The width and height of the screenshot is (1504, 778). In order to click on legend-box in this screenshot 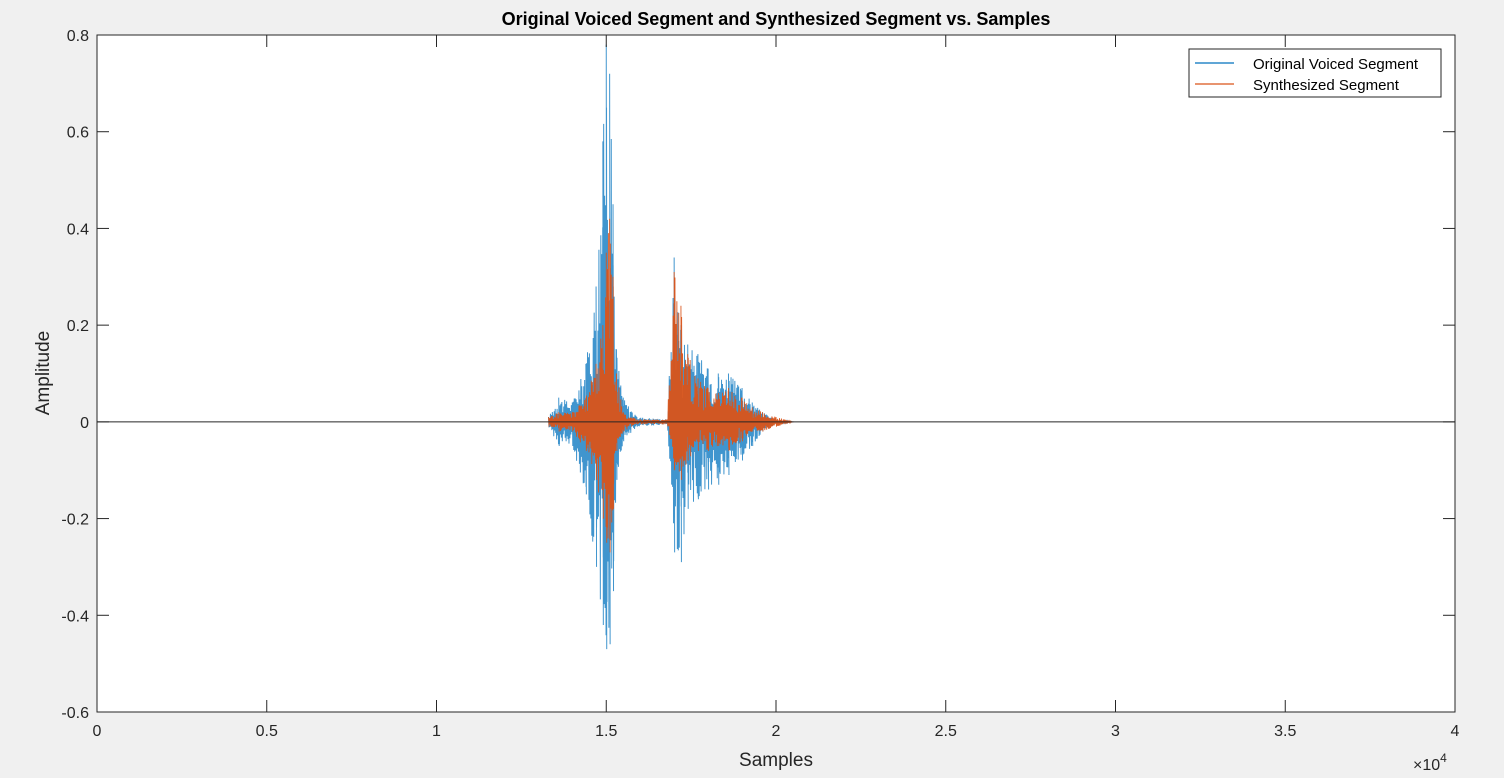, I will do `click(1315, 73)`.